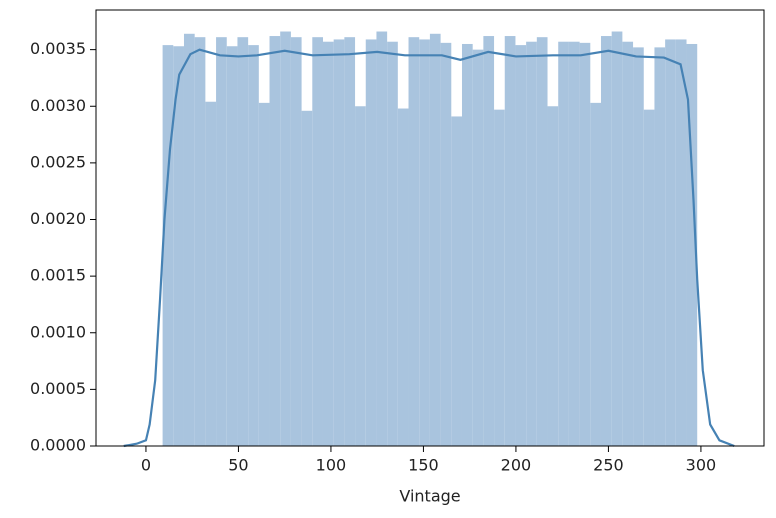 The width and height of the screenshot is (776, 518). Describe the element at coordinates (608, 465) in the screenshot. I see `x-tick-label: 250` at that location.